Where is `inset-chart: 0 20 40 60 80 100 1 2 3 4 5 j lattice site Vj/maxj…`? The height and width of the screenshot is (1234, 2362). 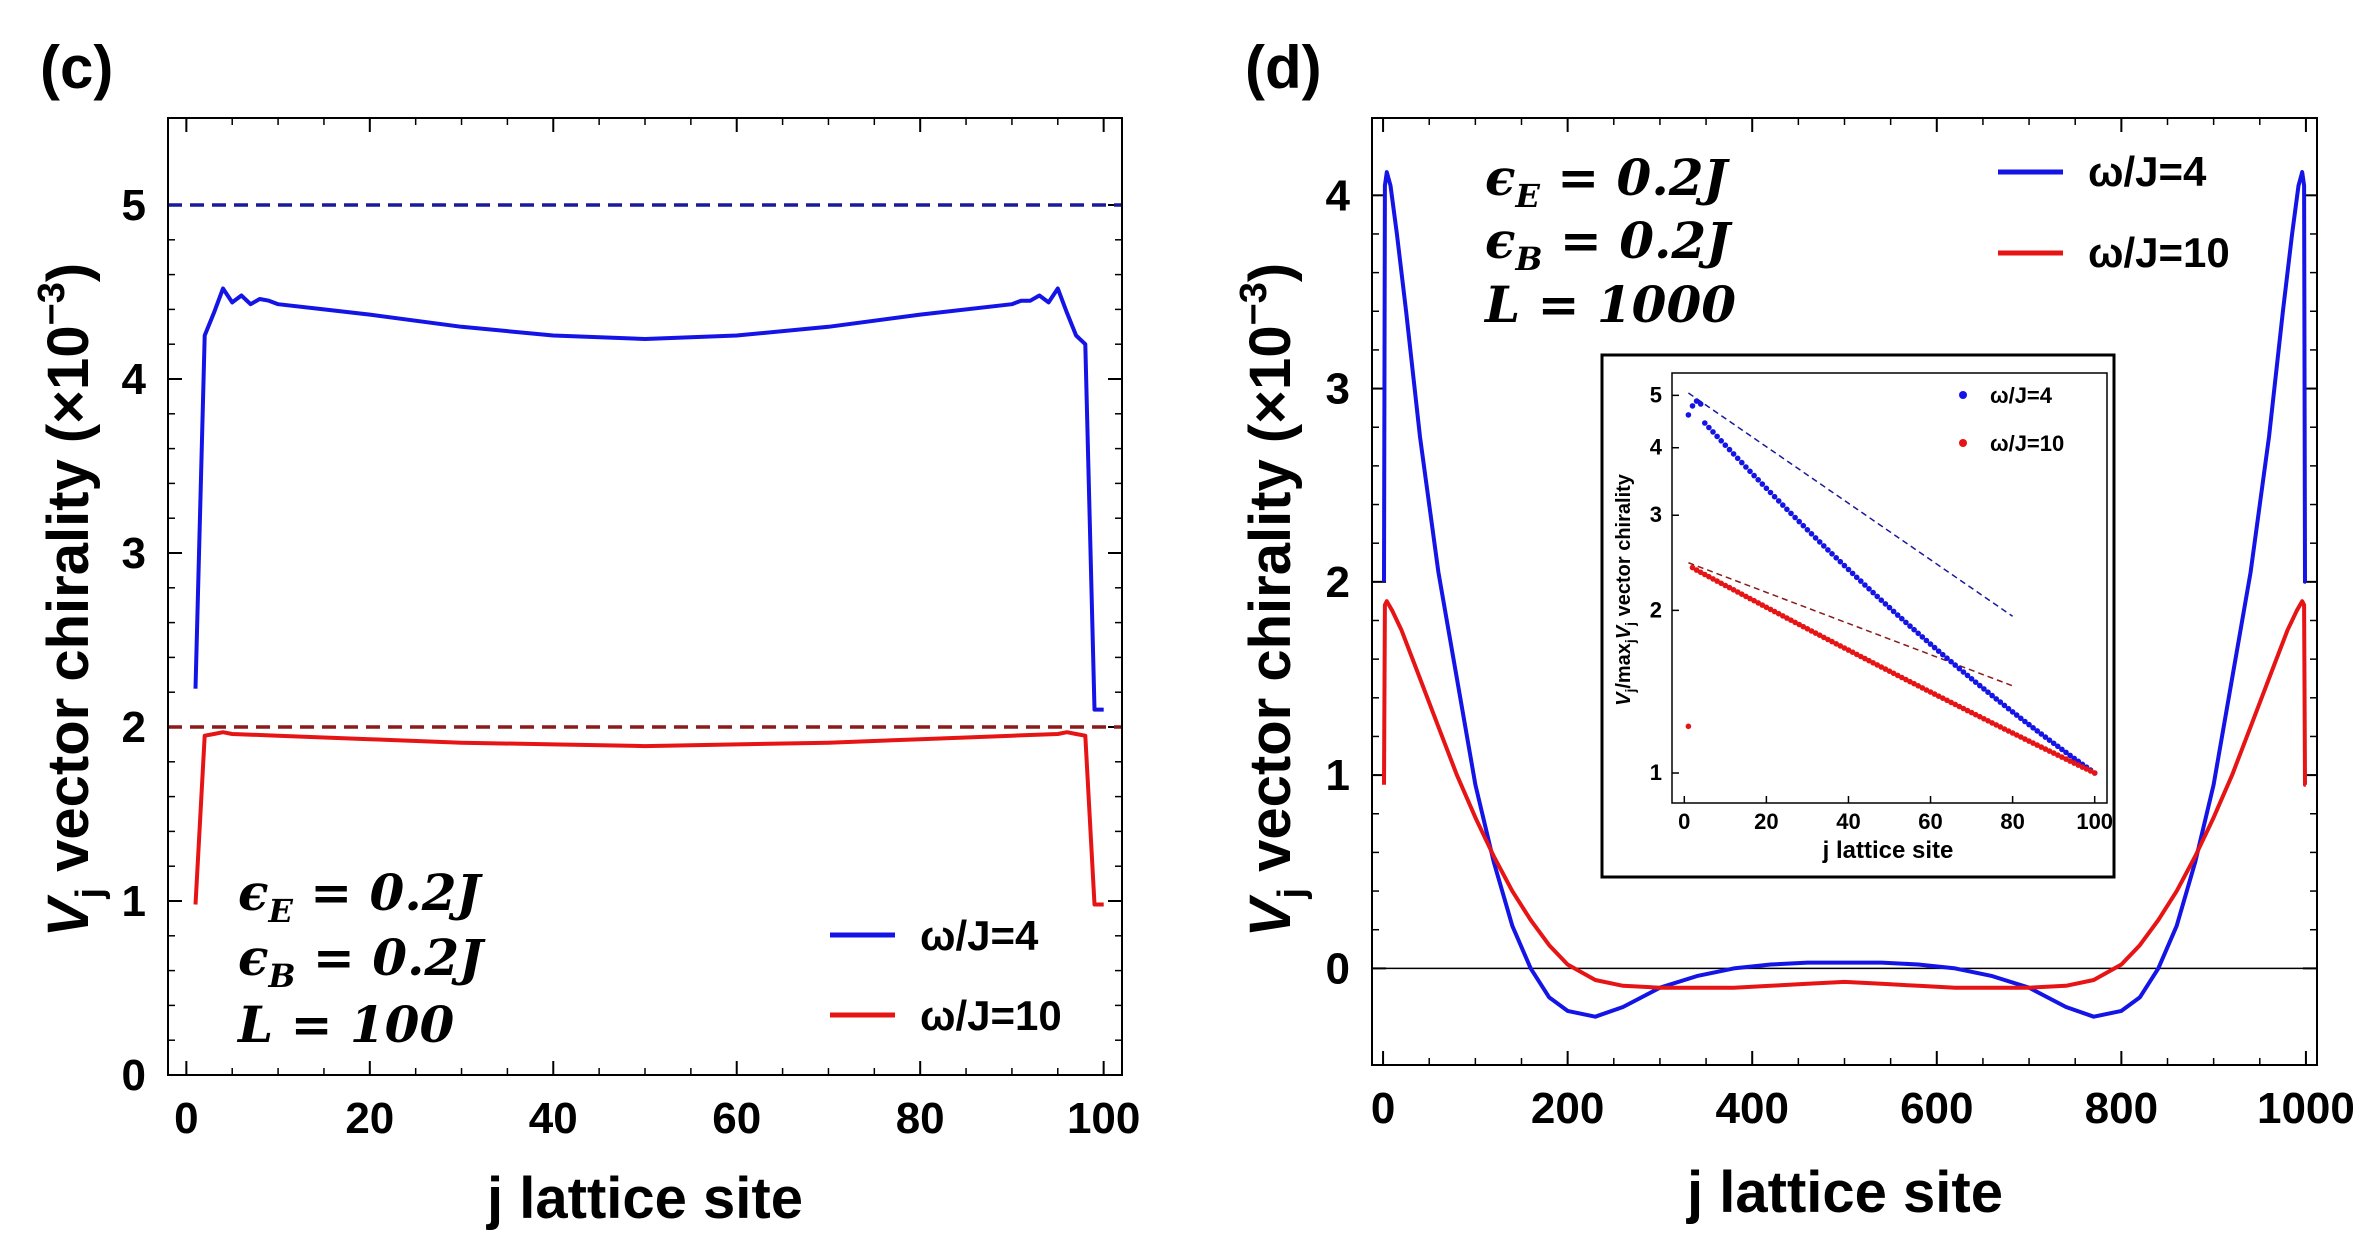 inset-chart: 0 20 40 60 80 100 1 2 3 4 5 j lattice site Vj/maxj… is located at coordinates (1858, 616).